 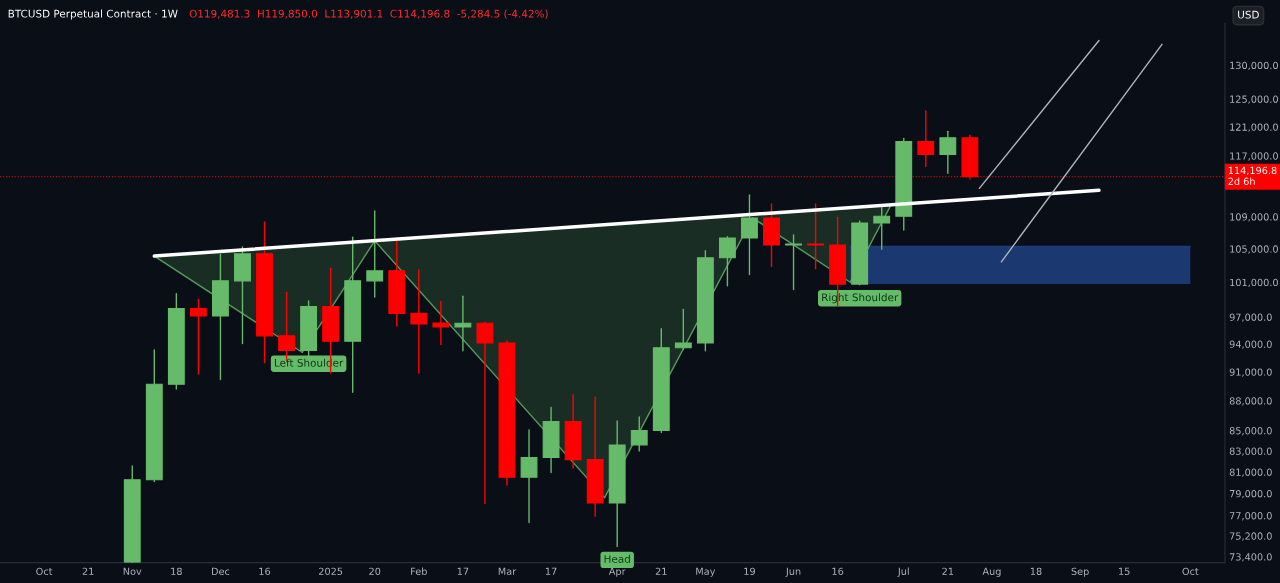 What do you see at coordinates (1248, 14) in the screenshot?
I see `y-axis-title: USD` at bounding box center [1248, 14].